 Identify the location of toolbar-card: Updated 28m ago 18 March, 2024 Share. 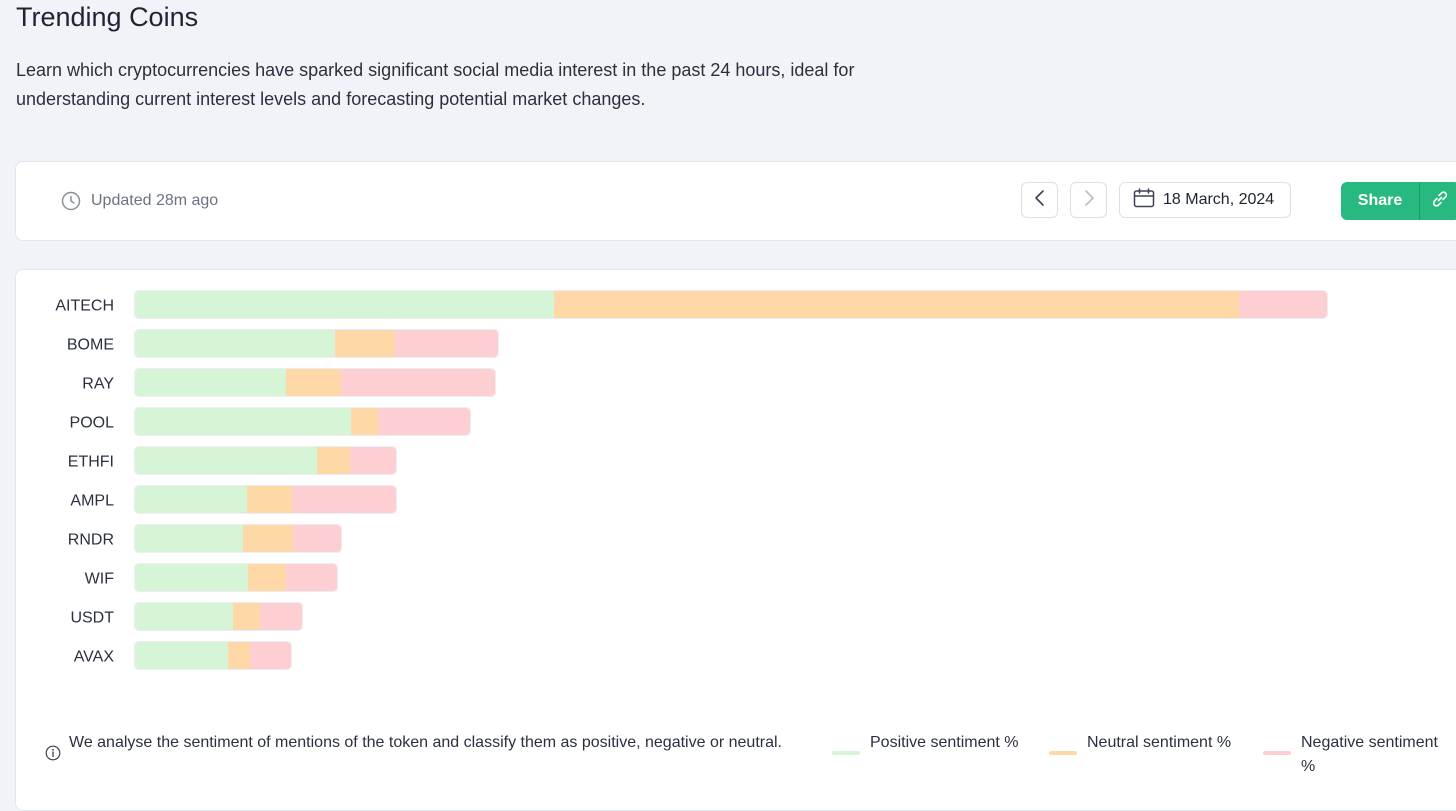
(735, 201).